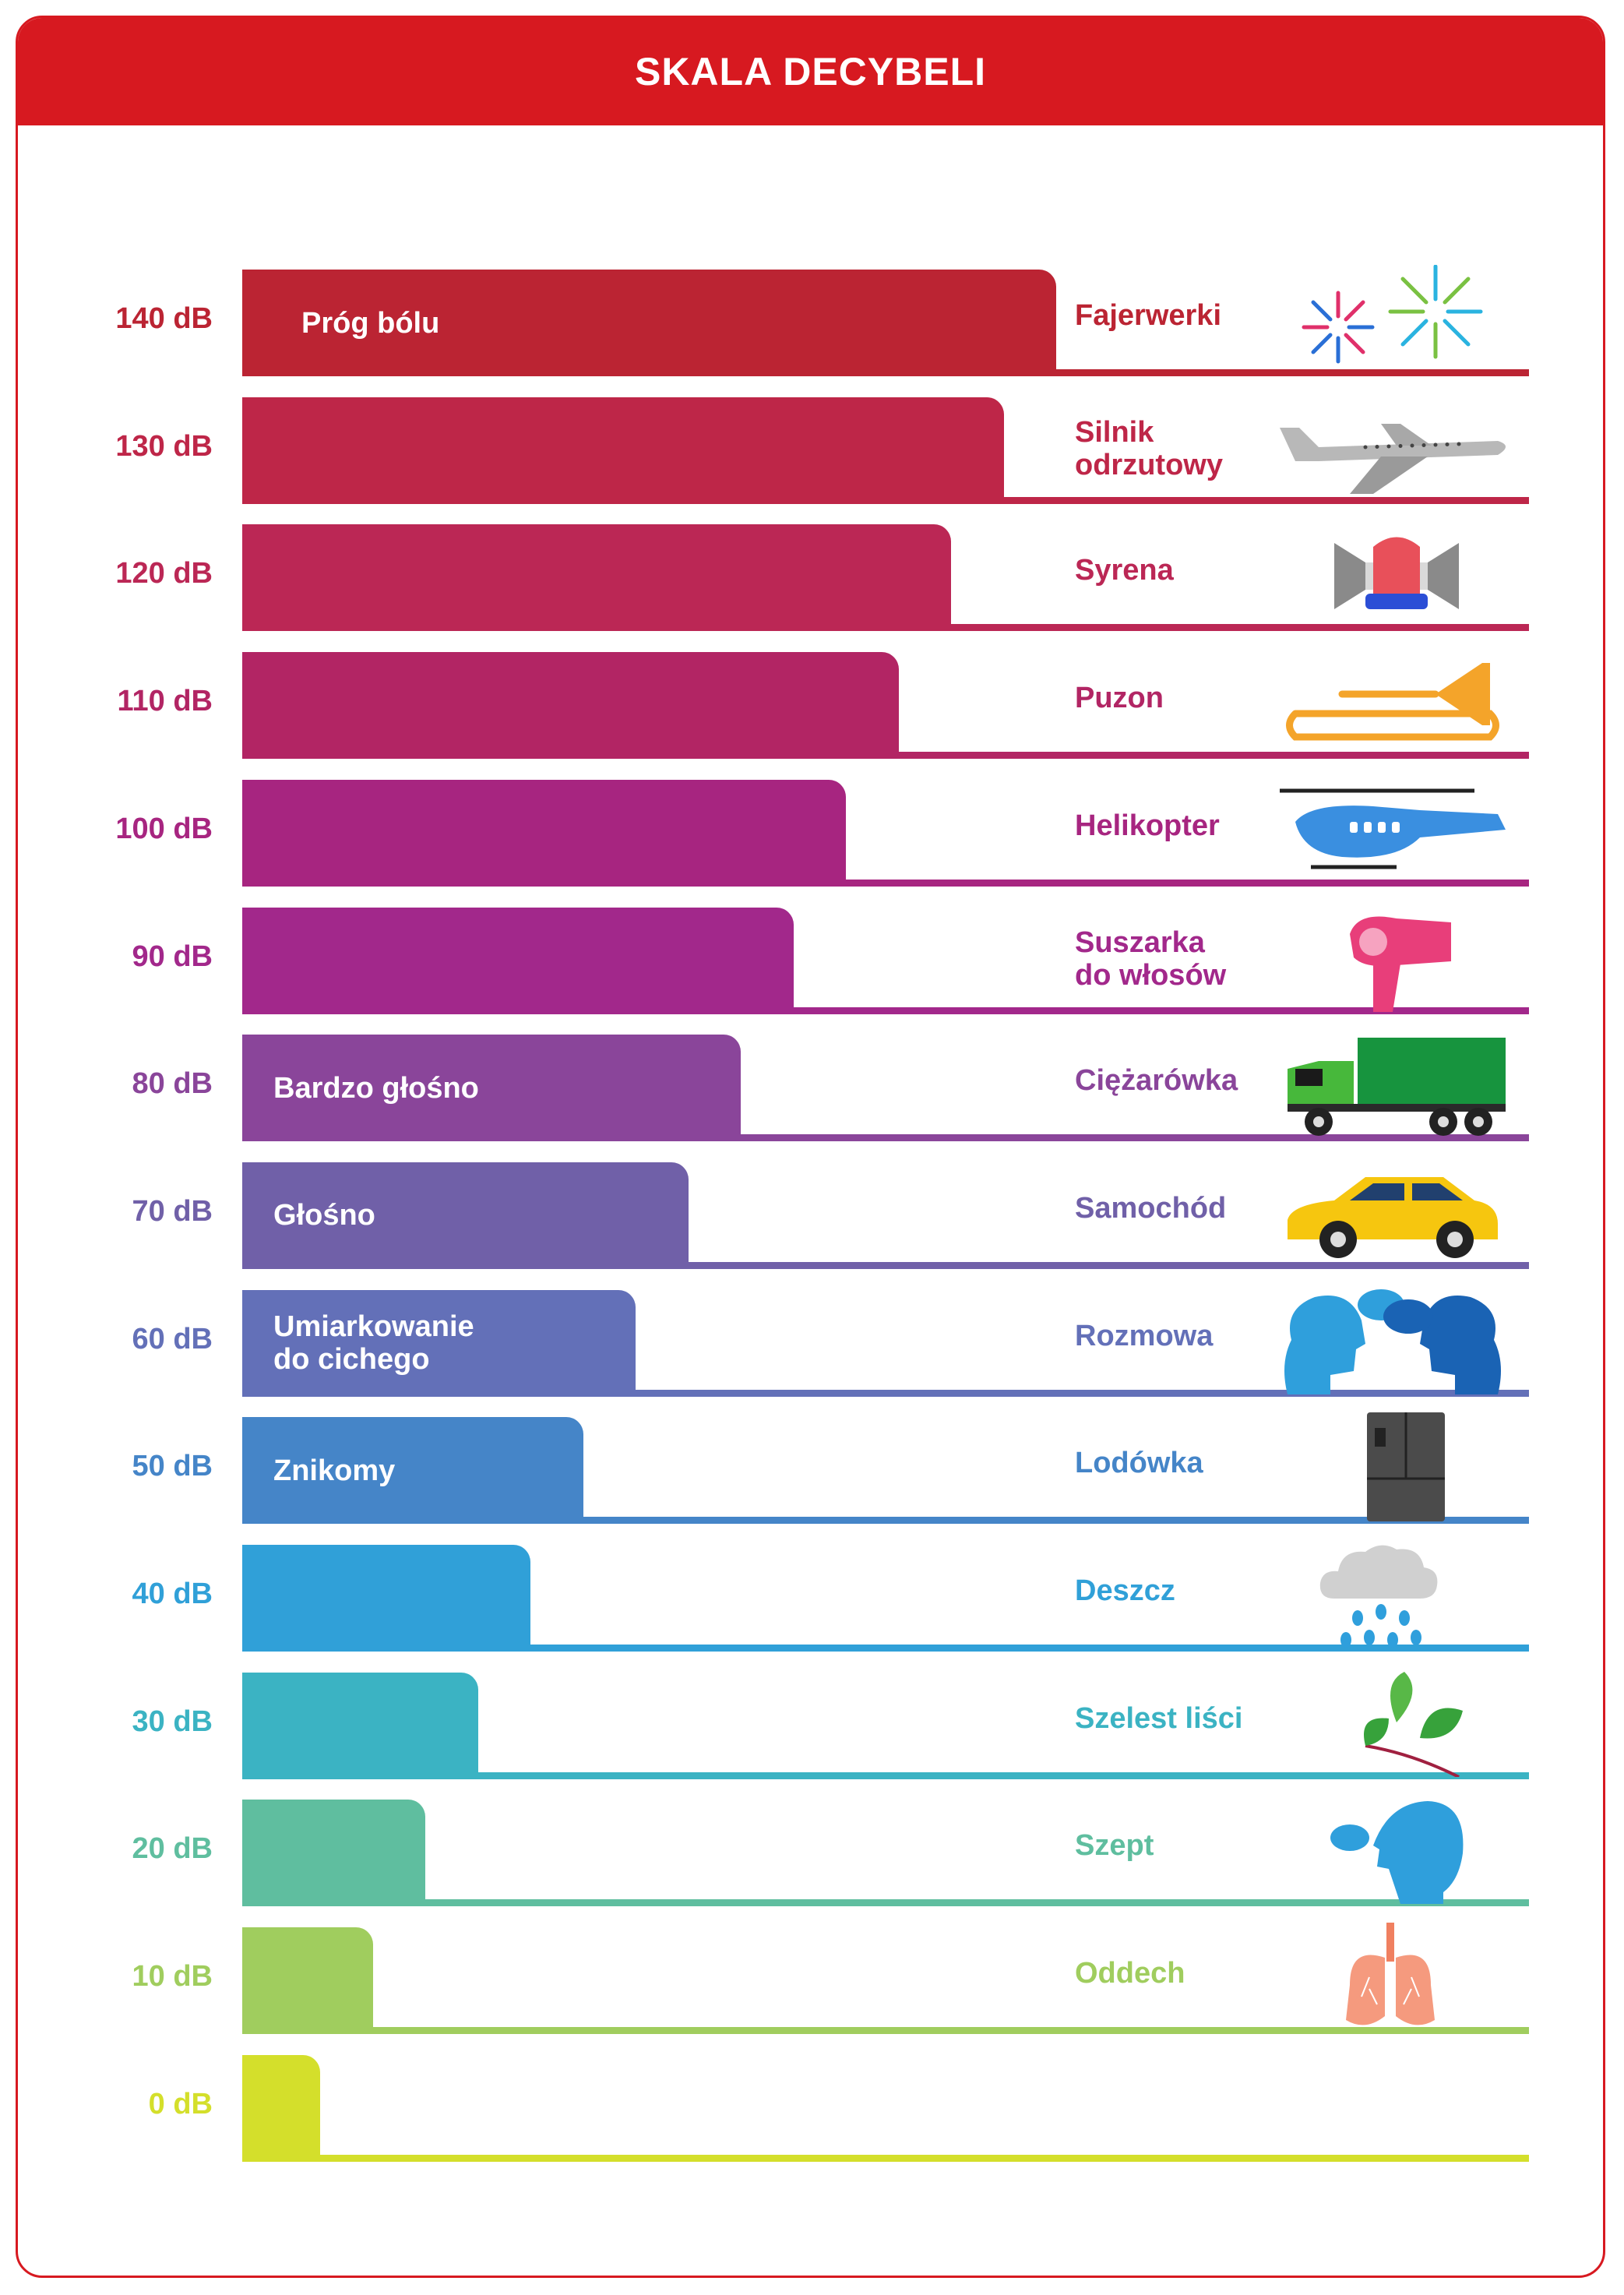 This screenshot has height=2295, width=1624. I want to click on page-title: SKALA DECYBELI, so click(811, 71).